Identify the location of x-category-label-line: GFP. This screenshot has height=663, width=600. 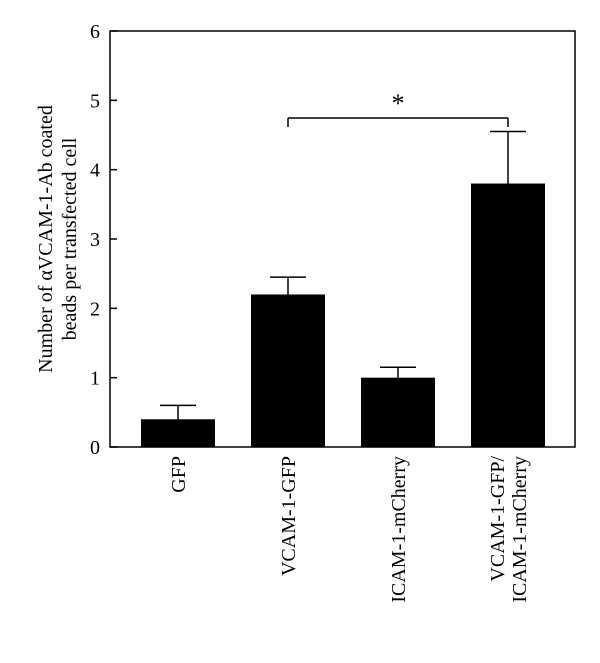
(179, 474).